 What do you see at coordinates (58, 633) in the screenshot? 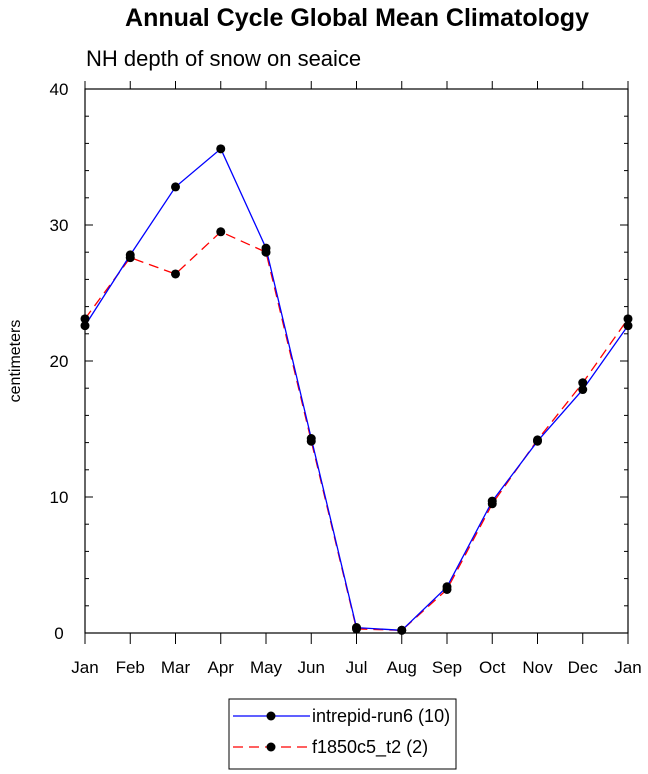
I see `y-tick-label: 0` at bounding box center [58, 633].